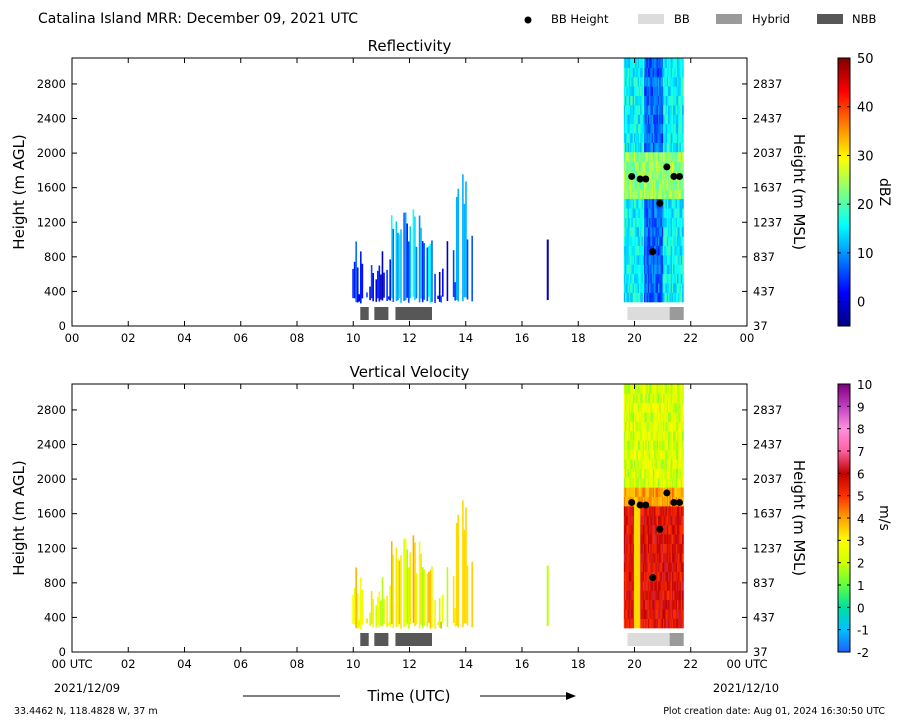 The height and width of the screenshot is (725, 900). I want to click on colorbar-tick-label: -2, so click(863, 653).